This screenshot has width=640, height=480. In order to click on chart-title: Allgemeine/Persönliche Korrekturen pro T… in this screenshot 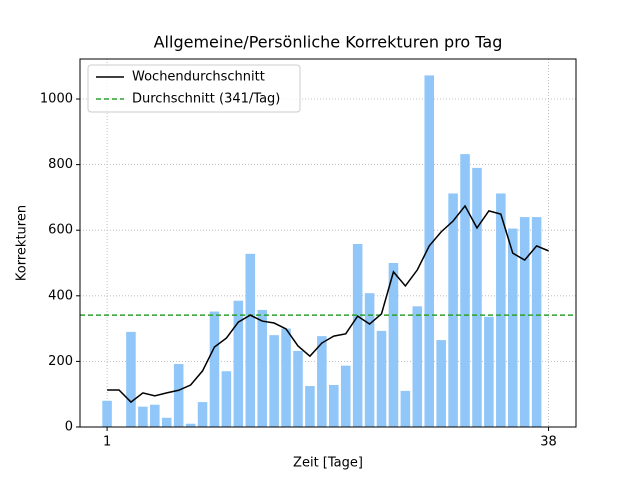, I will do `click(328, 42)`.